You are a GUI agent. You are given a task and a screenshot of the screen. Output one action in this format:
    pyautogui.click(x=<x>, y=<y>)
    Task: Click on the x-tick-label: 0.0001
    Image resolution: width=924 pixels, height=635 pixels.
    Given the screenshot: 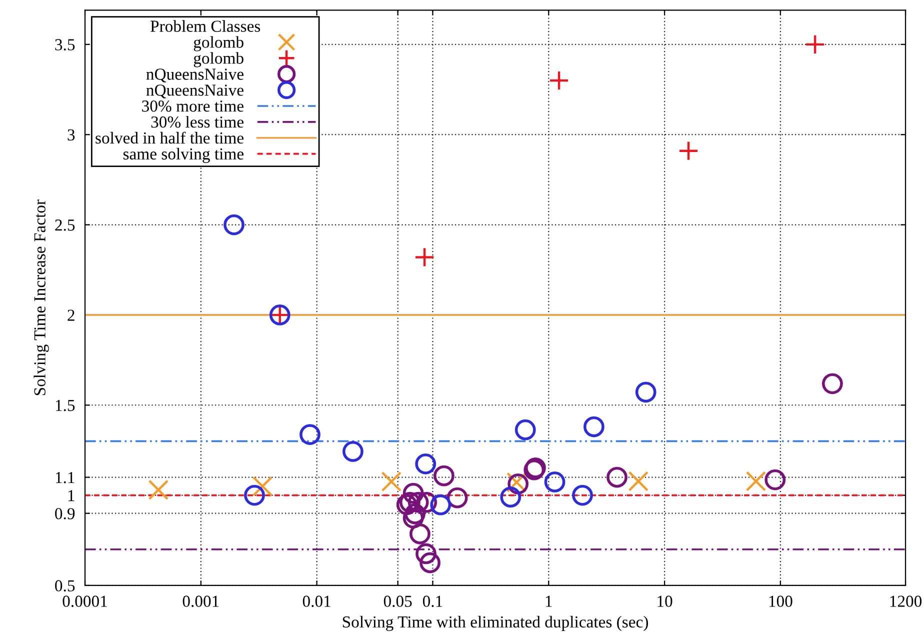 What is the action you would take?
    pyautogui.click(x=84, y=601)
    